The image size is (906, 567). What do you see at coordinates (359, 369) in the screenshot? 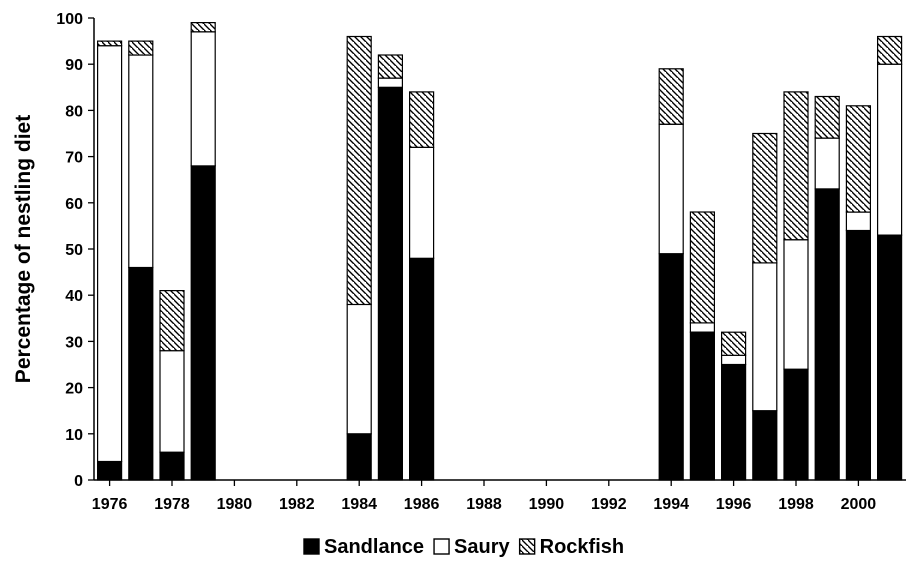
I see `bar-saury-1984` at bounding box center [359, 369].